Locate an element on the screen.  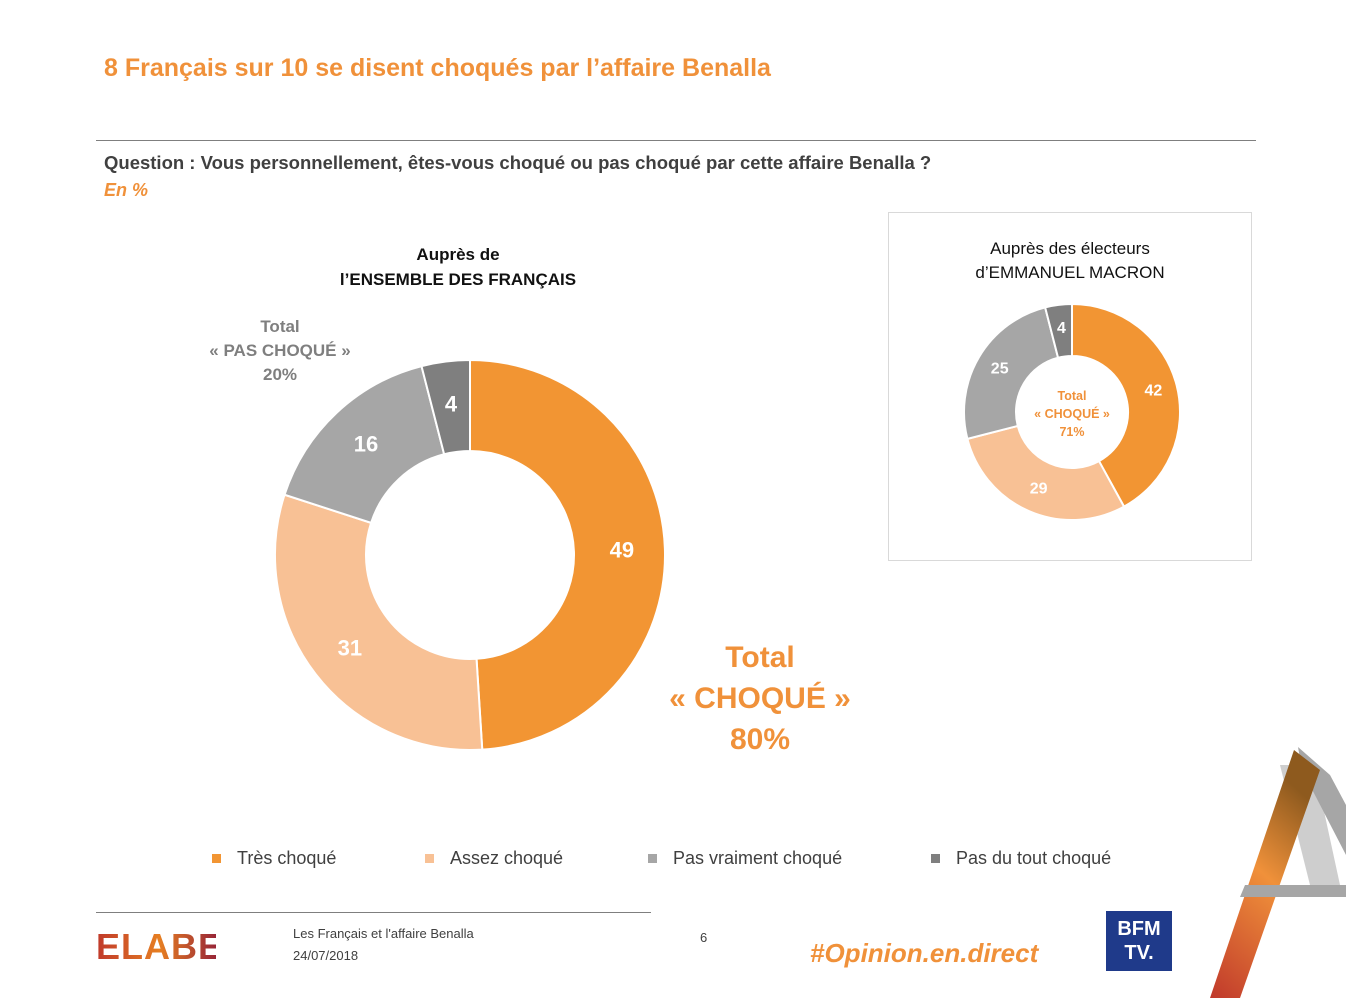
top-divider is located at coordinates (676, 140).